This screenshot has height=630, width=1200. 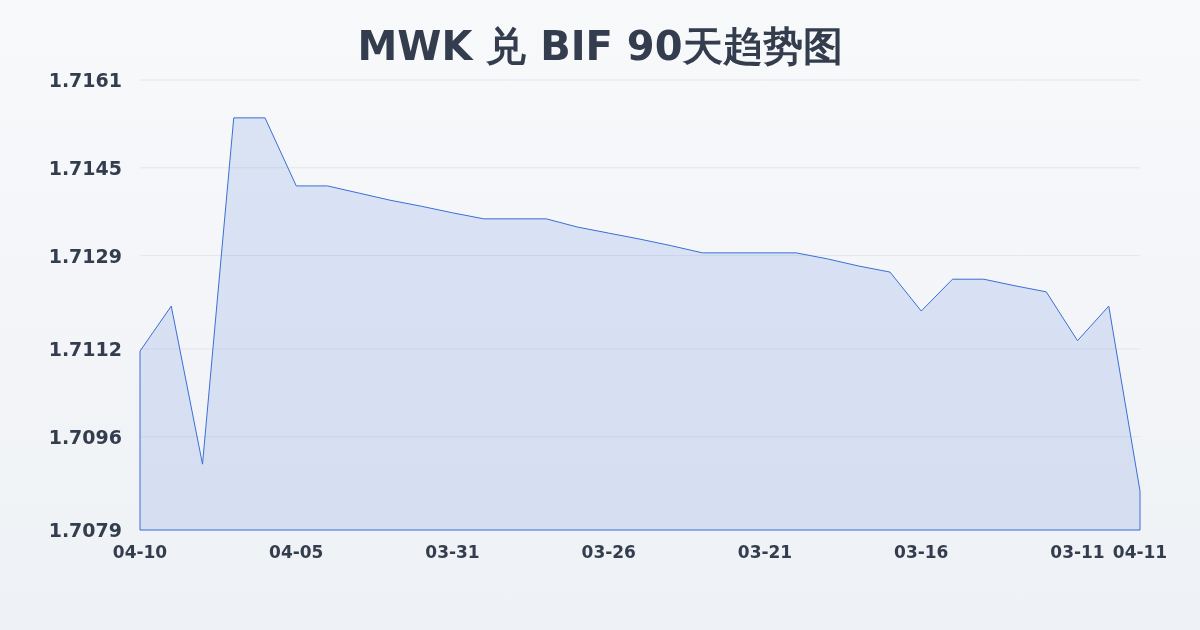 I want to click on y-tick-label: 1.7096, so click(x=85, y=436).